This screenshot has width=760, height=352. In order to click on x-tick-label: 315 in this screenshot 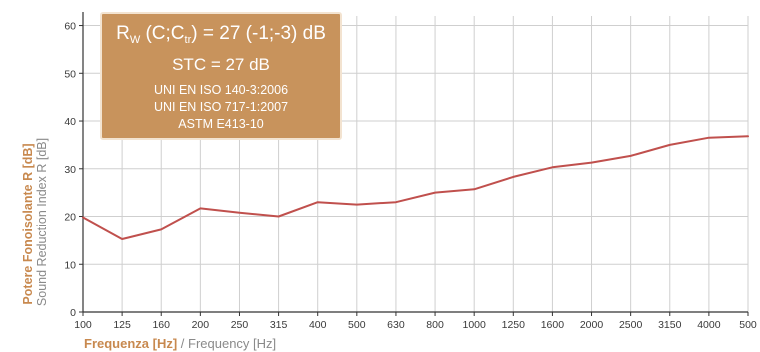, I will do `click(279, 325)`.